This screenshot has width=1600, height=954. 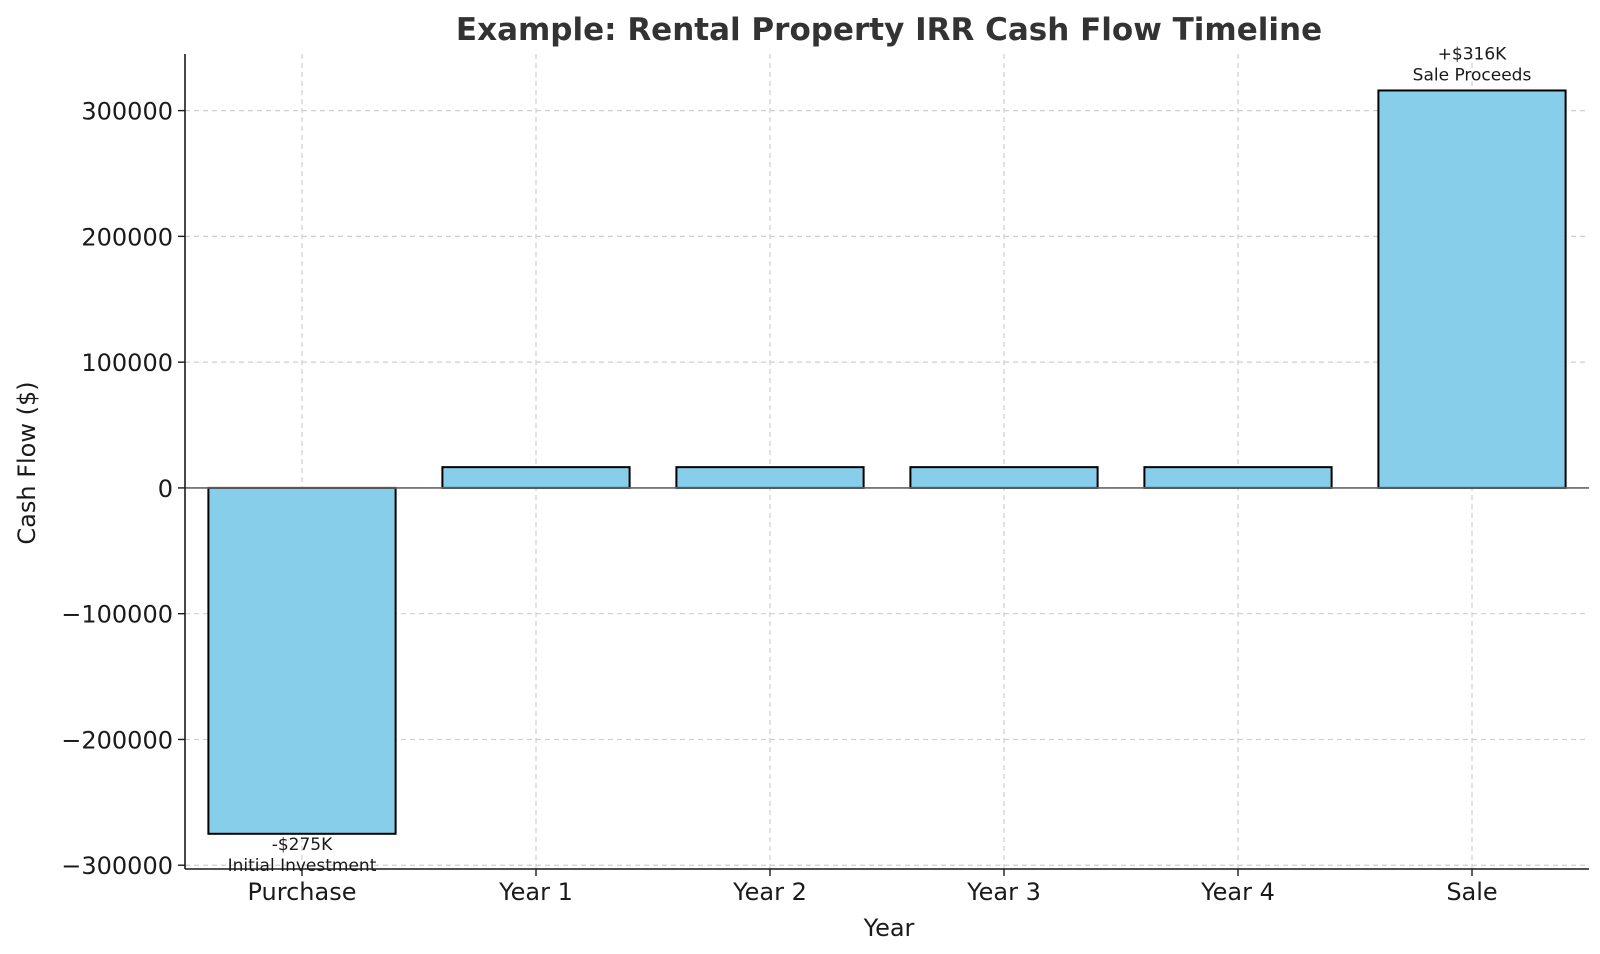 What do you see at coordinates (535, 892) in the screenshot?
I see `x-tick-label: Year 1` at bounding box center [535, 892].